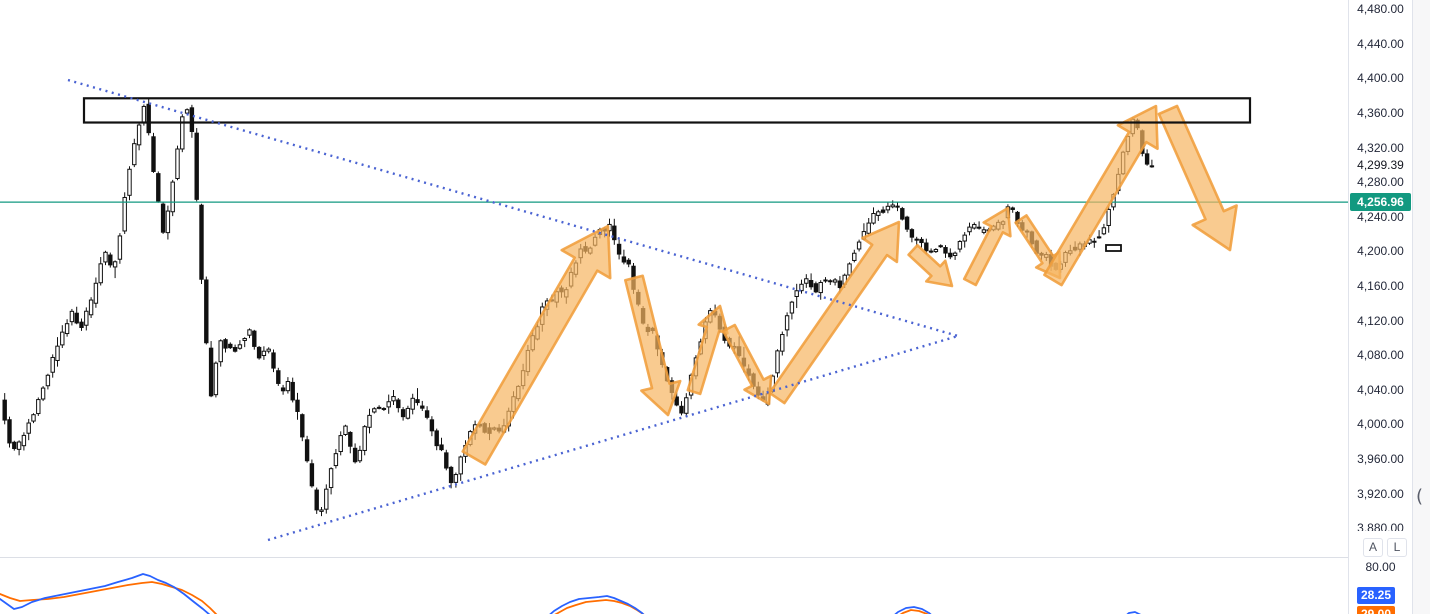 The height and width of the screenshot is (614, 1430). What do you see at coordinates (1397, 547) in the screenshot?
I see `log-scale-button: L` at bounding box center [1397, 547].